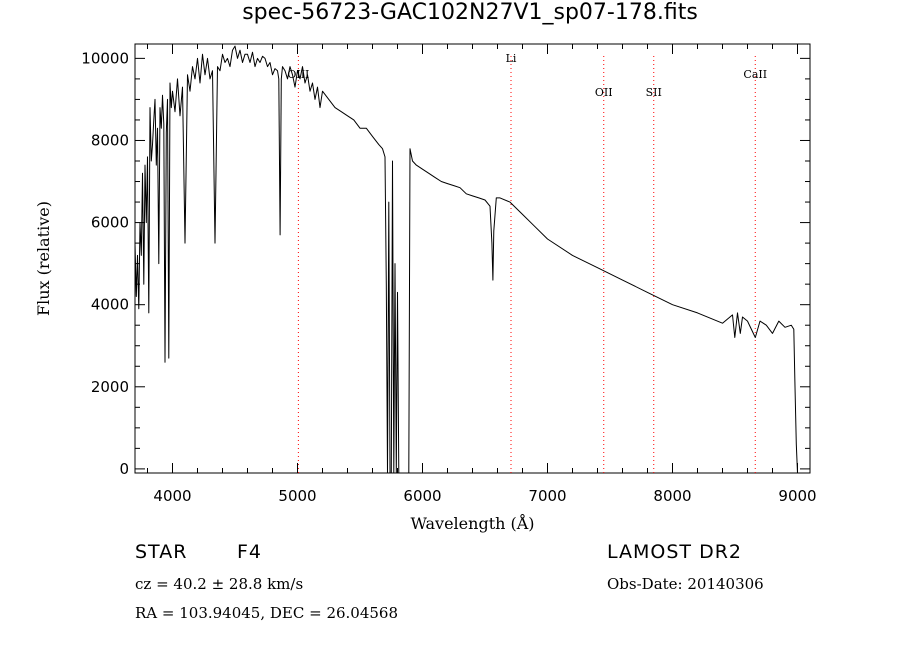  What do you see at coordinates (797, 496) in the screenshot?
I see `x-tick-label: 9000` at bounding box center [797, 496].